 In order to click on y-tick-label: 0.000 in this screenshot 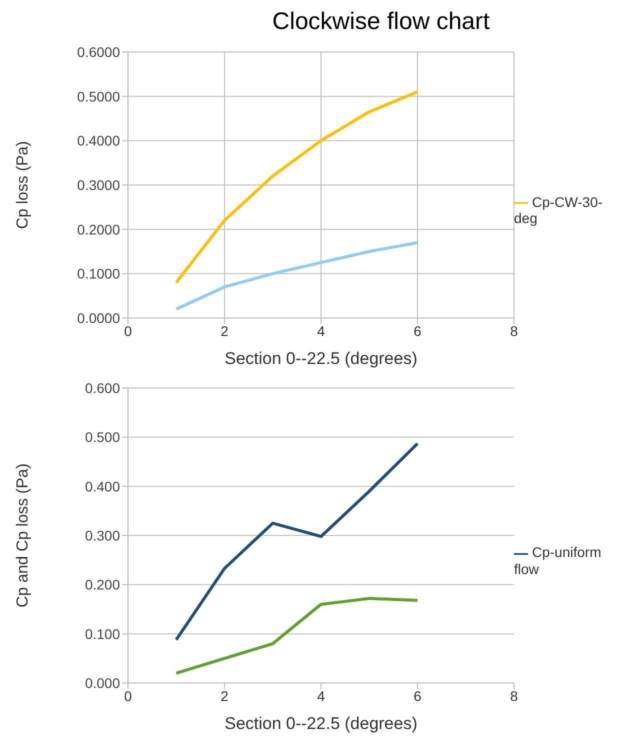, I will do `click(102, 682)`.